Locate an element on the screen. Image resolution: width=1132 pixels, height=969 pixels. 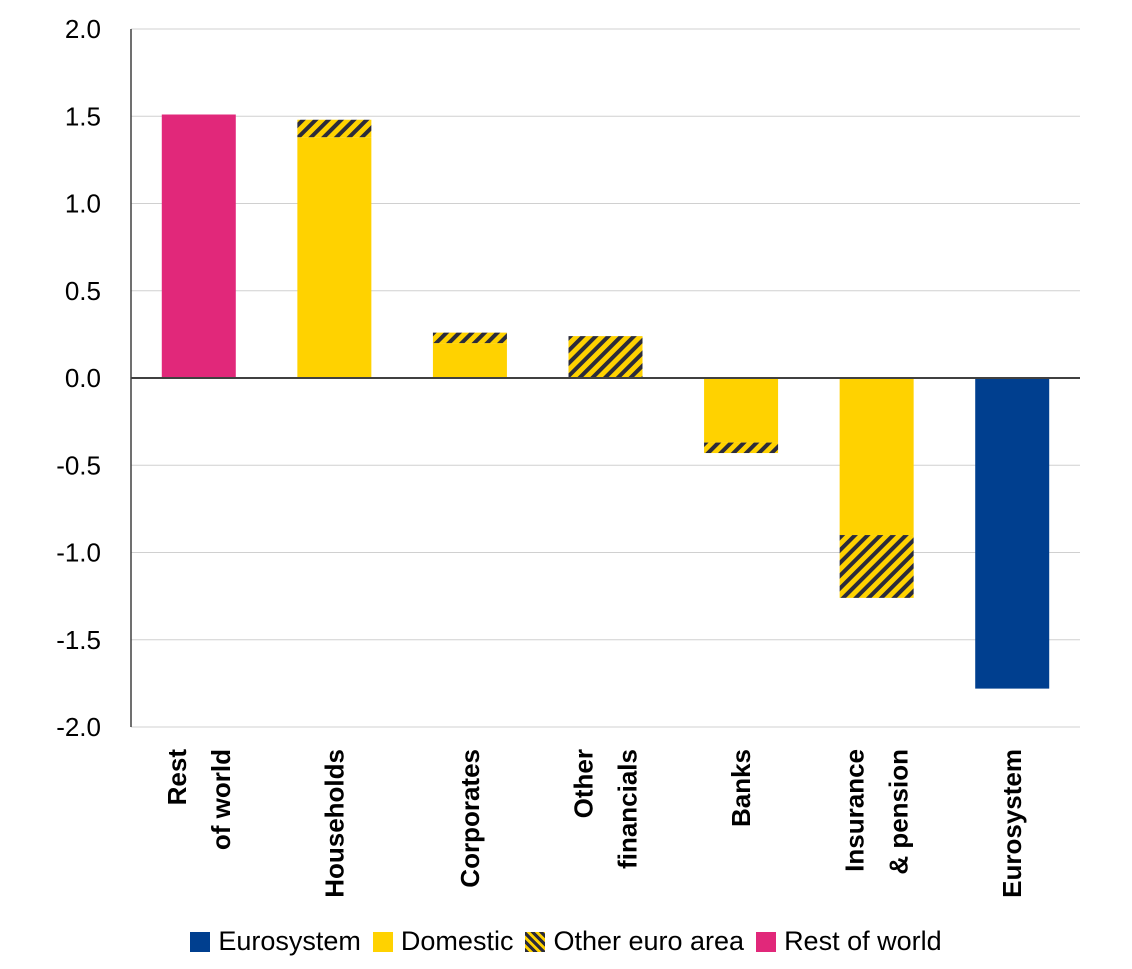
legend-label: Domestic is located at coordinates (457, 941).